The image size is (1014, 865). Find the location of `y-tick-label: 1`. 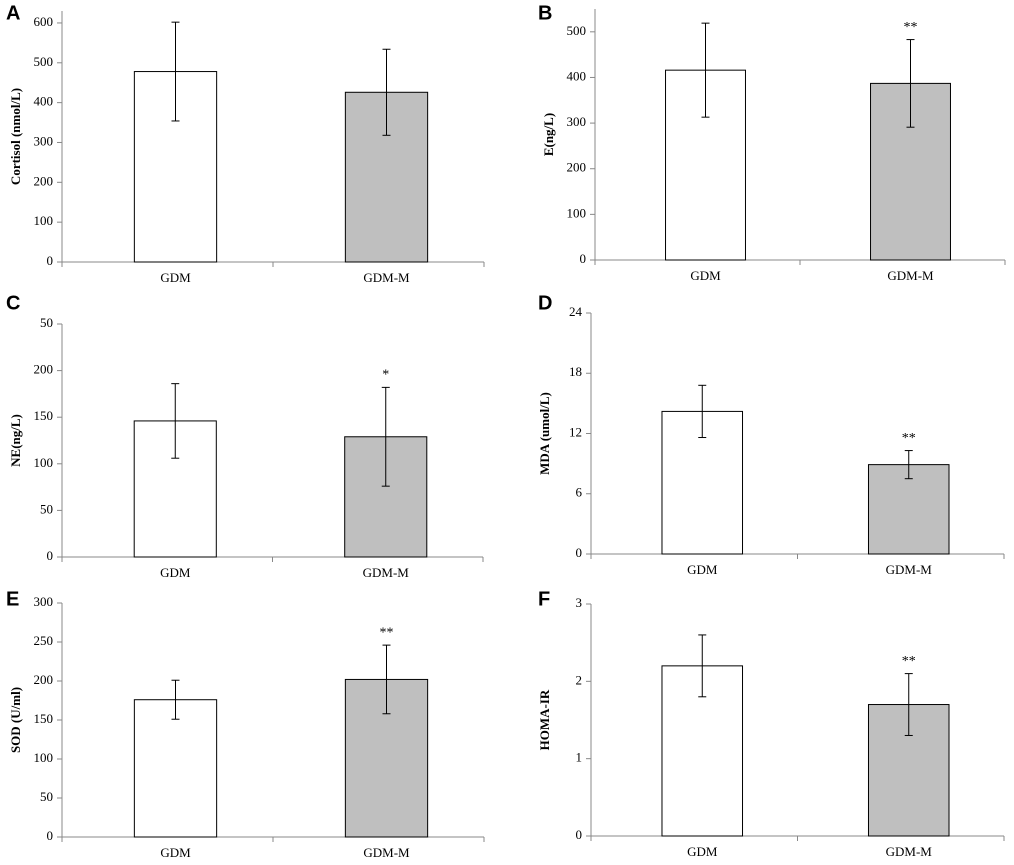

y-tick-label: 1 is located at coordinates (579, 757).